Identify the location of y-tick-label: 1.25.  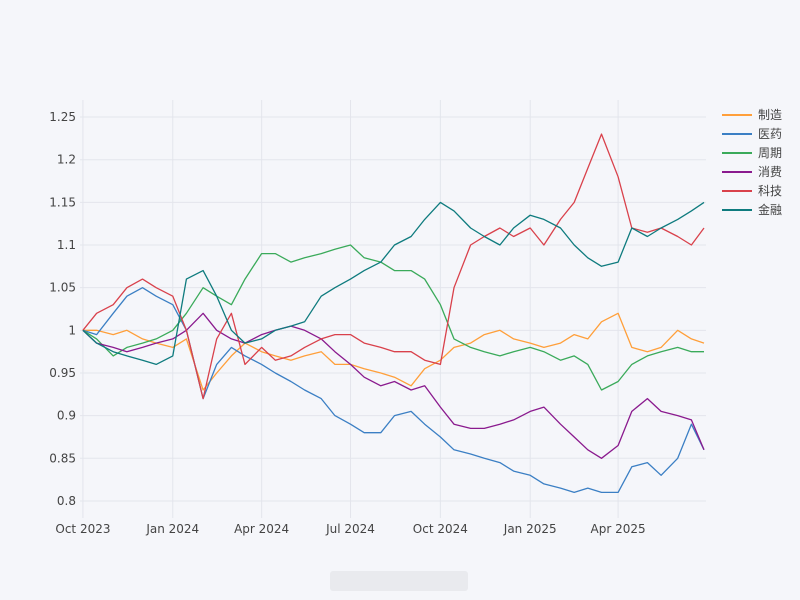
(62, 117).